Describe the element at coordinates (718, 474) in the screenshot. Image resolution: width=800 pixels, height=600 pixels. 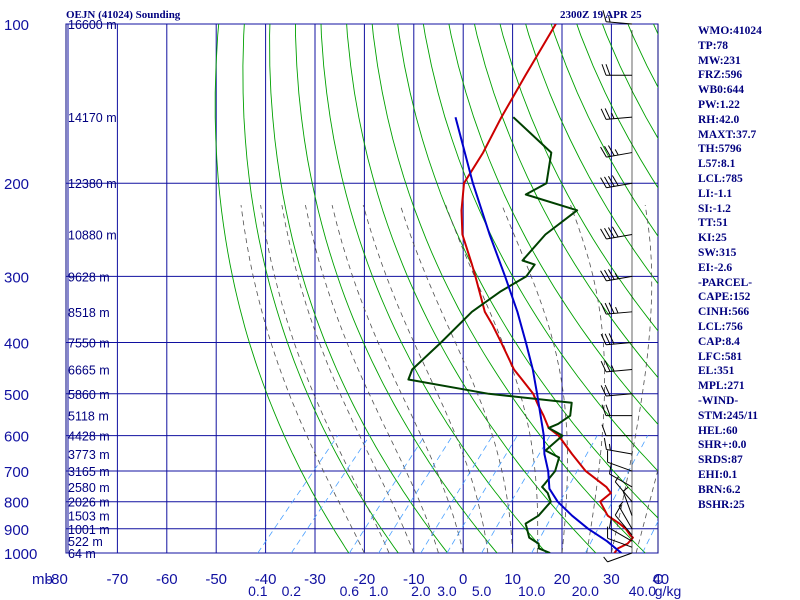
I see `index-line: EHI:0.1` at that location.